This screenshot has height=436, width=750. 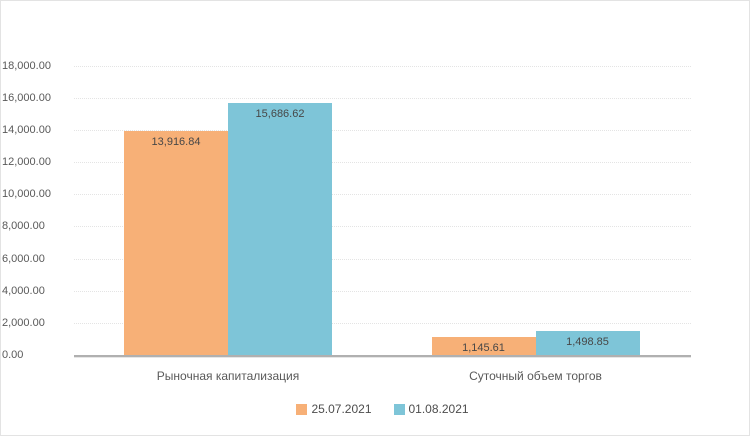 I want to click on y-axis-tick-label: 14,000.00, so click(x=26, y=129).